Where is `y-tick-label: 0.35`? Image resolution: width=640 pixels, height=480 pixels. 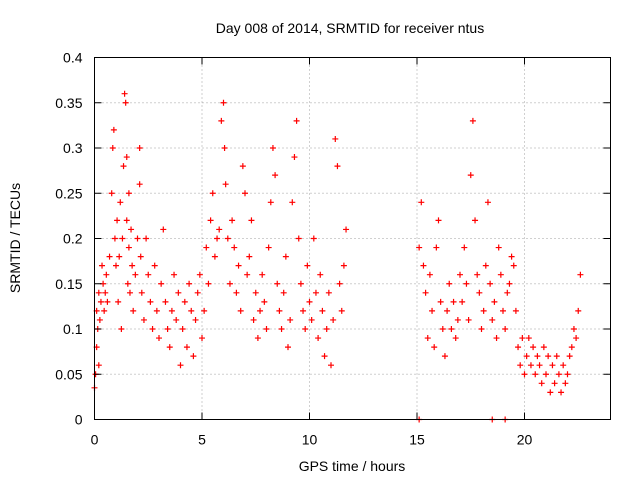 y-tick-label: 0.35 is located at coordinates (68, 103).